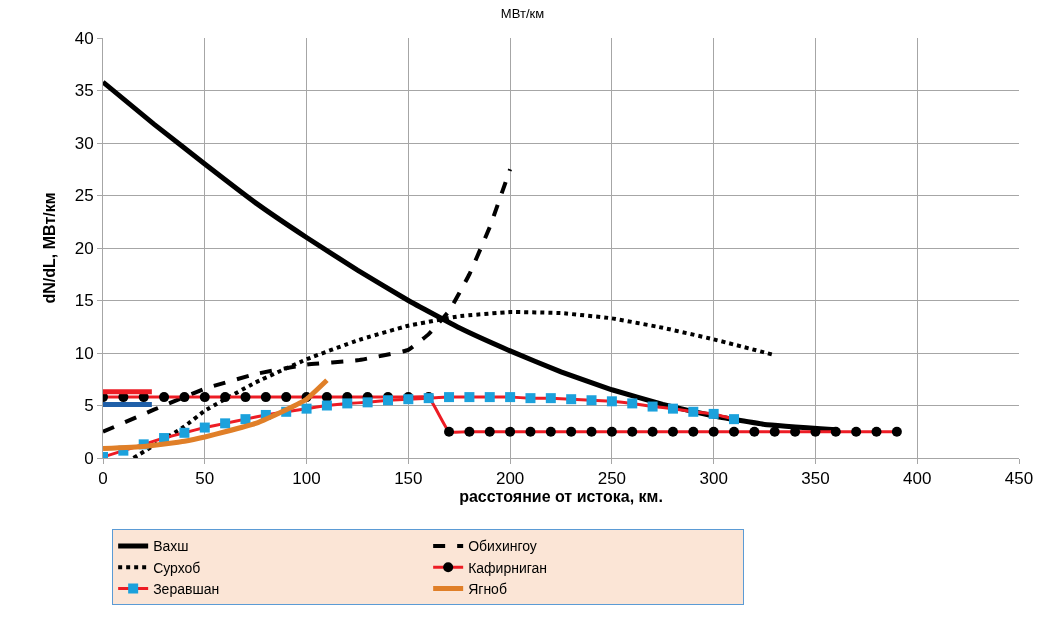 The image size is (1045, 617). What do you see at coordinates (49, 248) in the screenshot?
I see `y-axis-title: dN/dL, МВт/км` at bounding box center [49, 248].